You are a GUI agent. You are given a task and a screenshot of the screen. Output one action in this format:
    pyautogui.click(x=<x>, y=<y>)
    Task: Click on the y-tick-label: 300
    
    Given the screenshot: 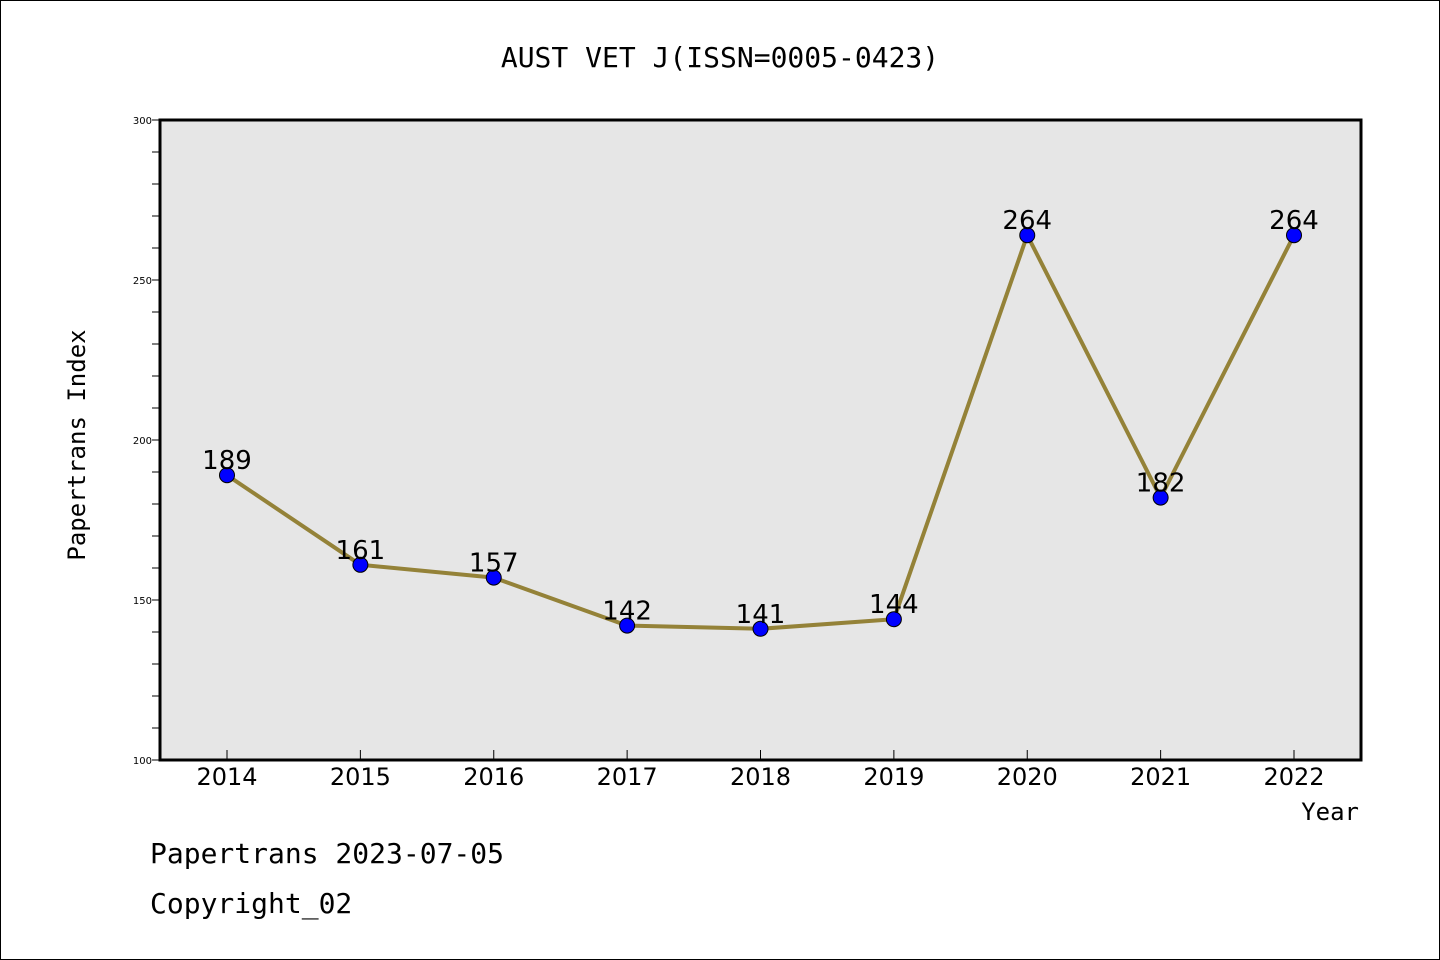 What is the action you would take?
    pyautogui.click(x=142, y=121)
    